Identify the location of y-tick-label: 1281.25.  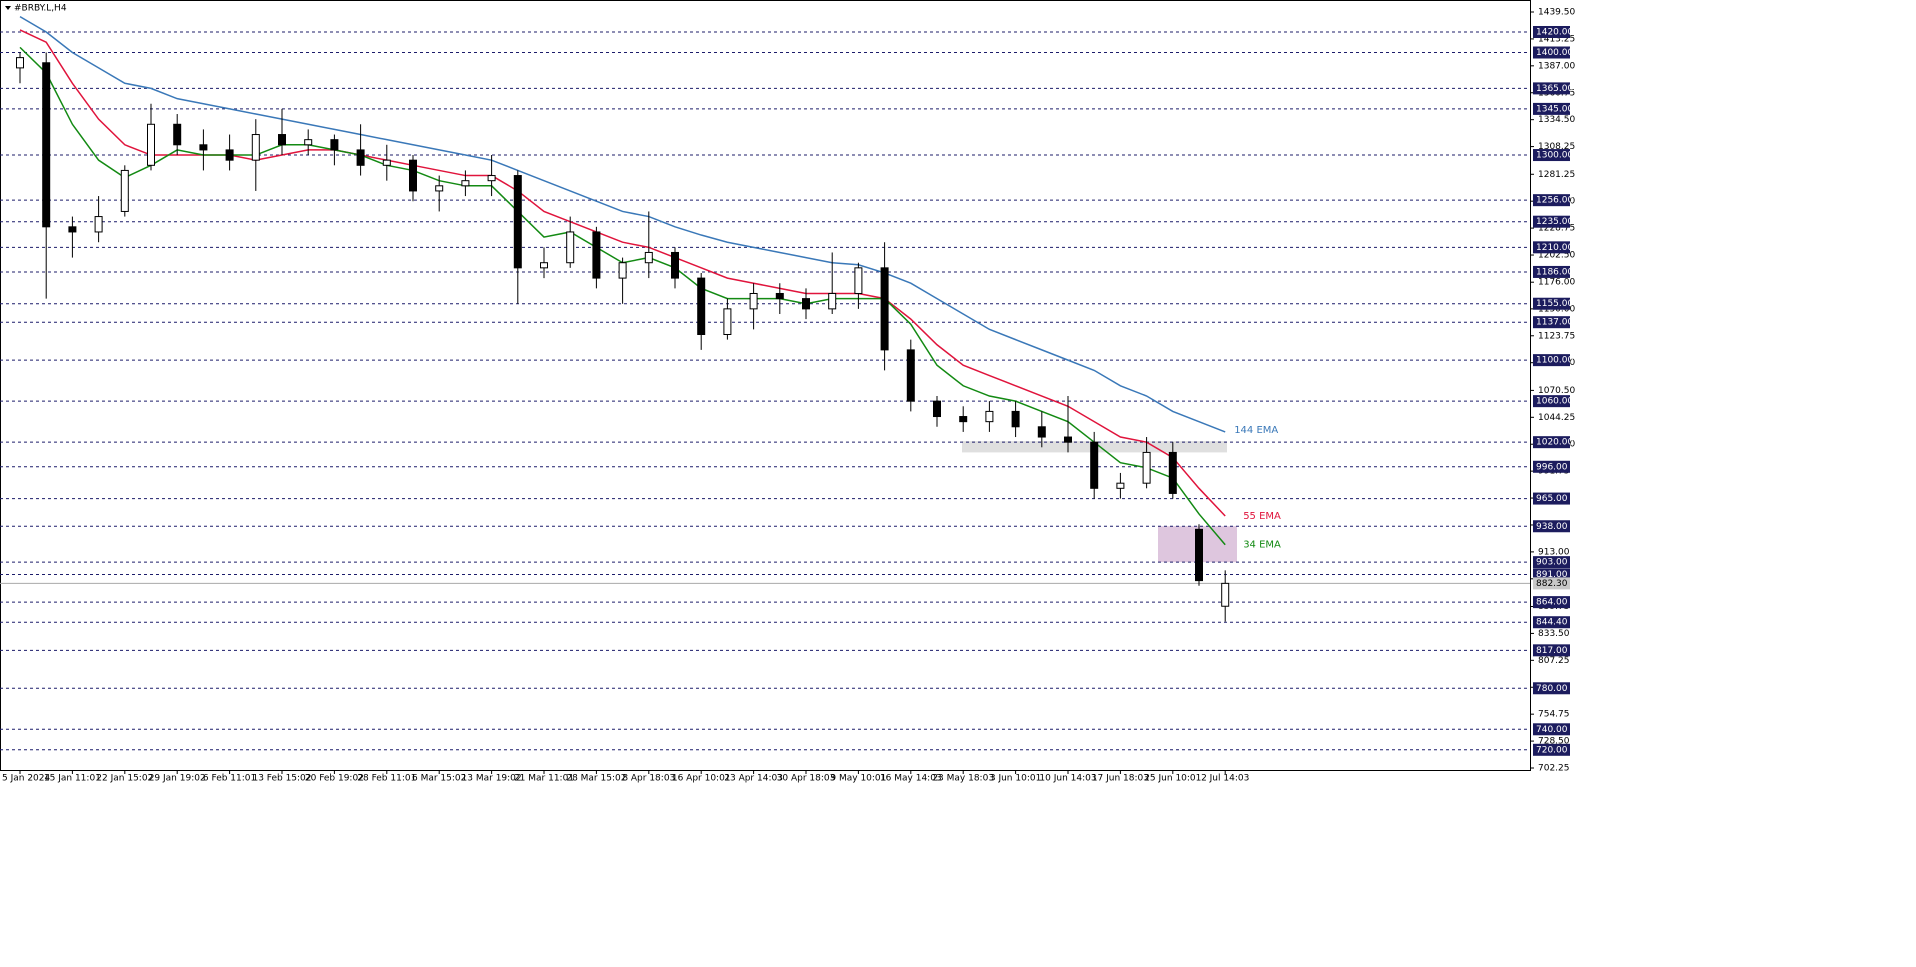
(1556, 175).